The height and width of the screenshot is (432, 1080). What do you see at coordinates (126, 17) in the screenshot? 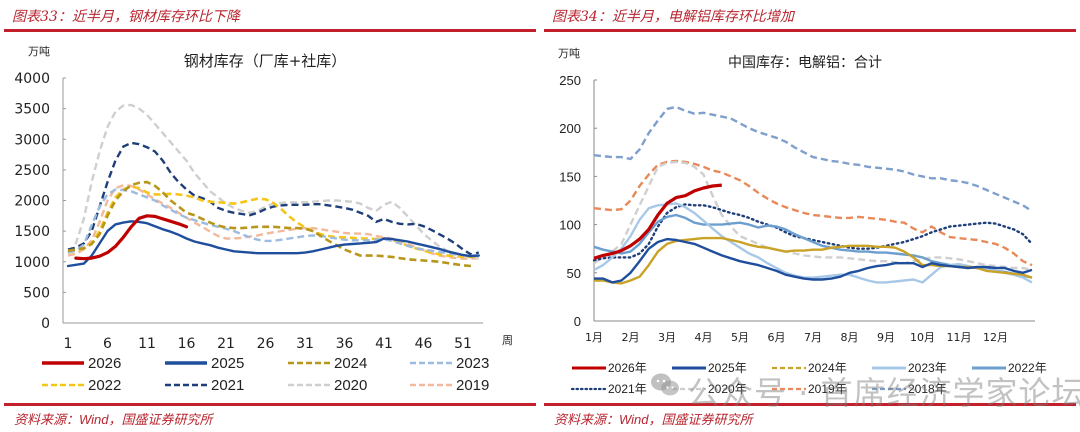
I see `figure-title-33: 图表33：近半月，钢材库存环比下降` at bounding box center [126, 17].